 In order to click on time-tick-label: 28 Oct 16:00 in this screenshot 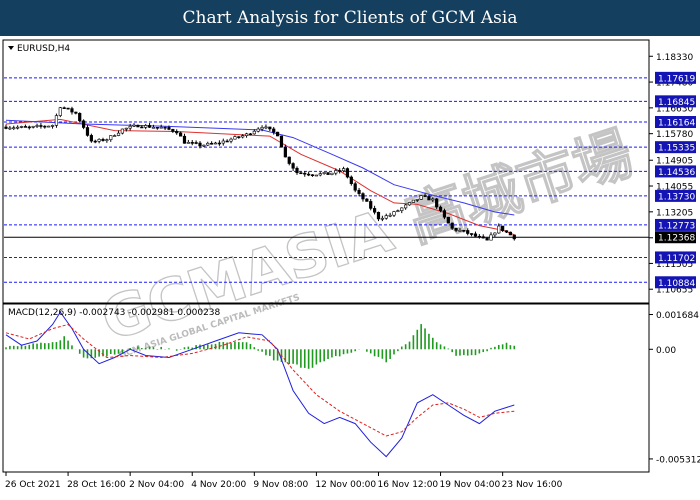, I will do `click(96, 485)`.